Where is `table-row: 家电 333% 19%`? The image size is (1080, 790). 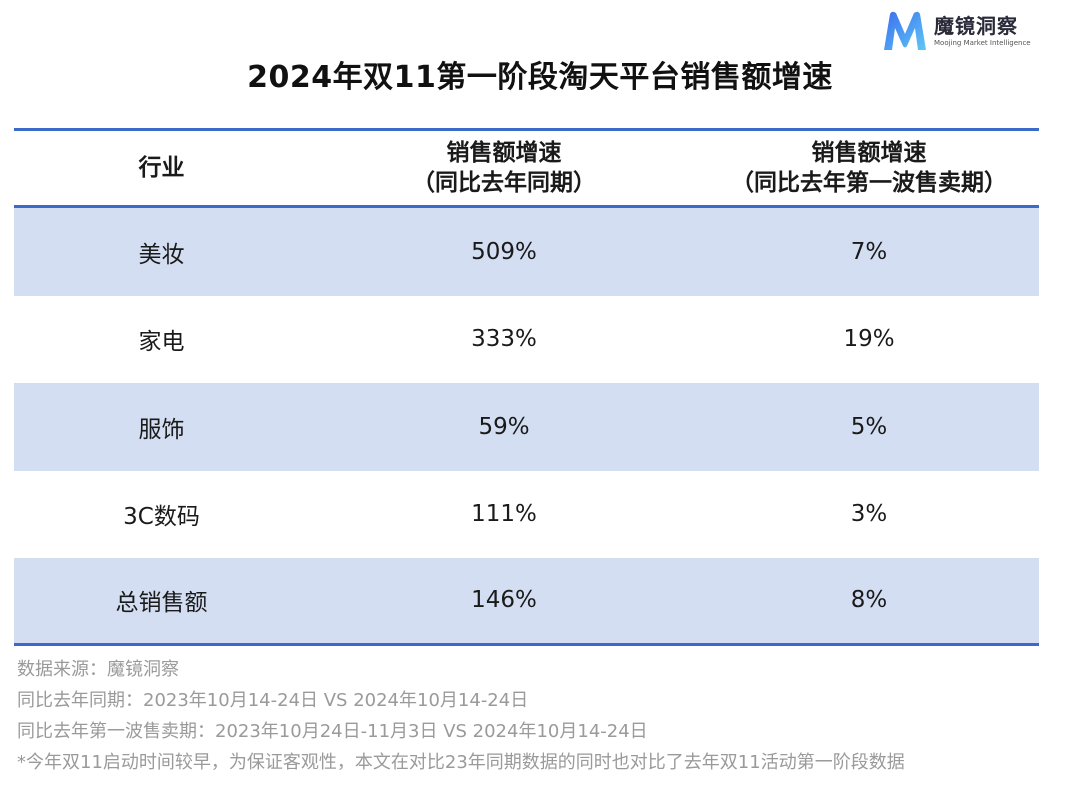
table-row: 家电 333% 19% is located at coordinates (526, 340).